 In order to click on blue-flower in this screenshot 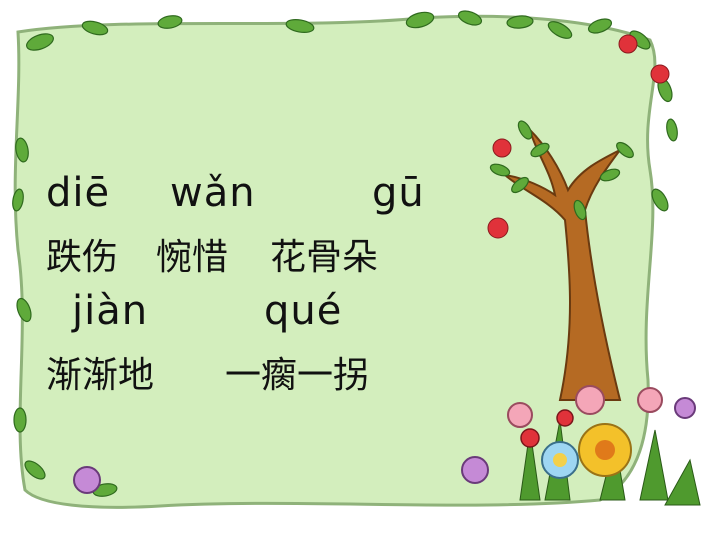, I will do `click(560, 460)`.